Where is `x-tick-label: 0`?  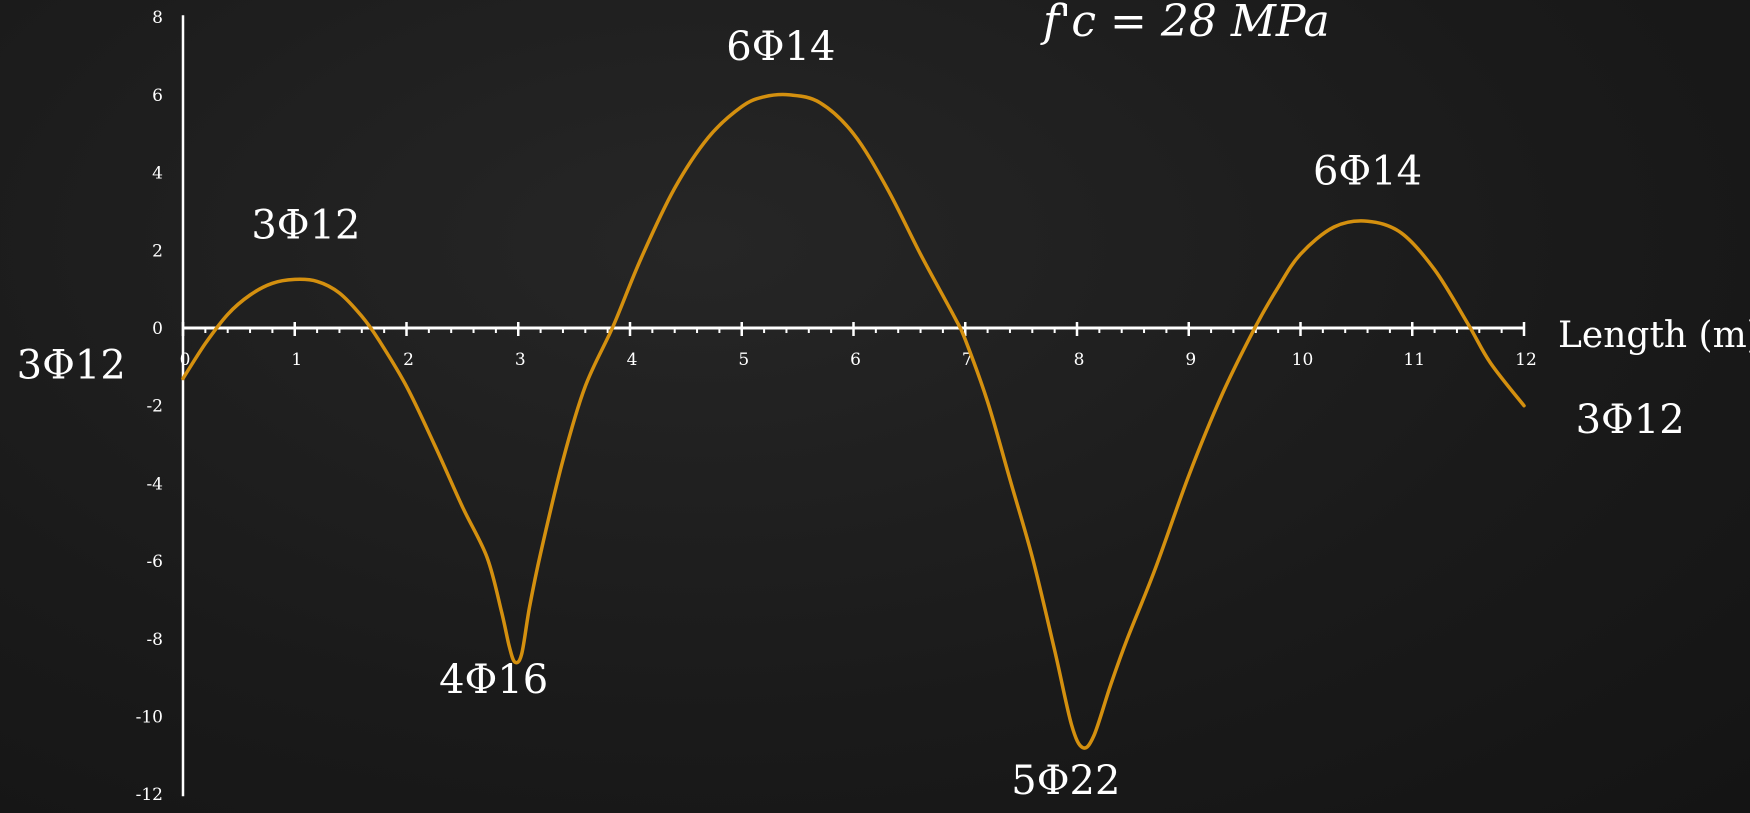
x-tick-label: 0 is located at coordinates (185, 360).